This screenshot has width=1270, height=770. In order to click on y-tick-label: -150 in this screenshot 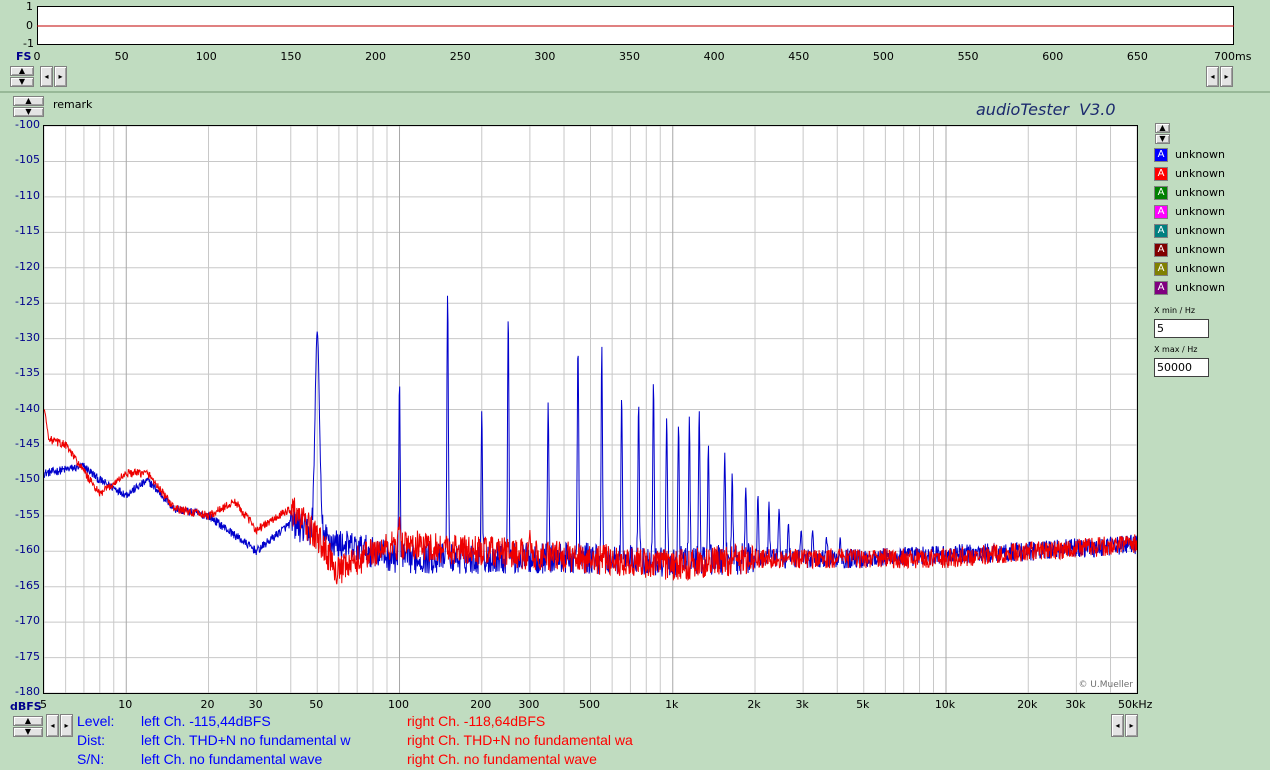, I will do `click(27, 479)`.